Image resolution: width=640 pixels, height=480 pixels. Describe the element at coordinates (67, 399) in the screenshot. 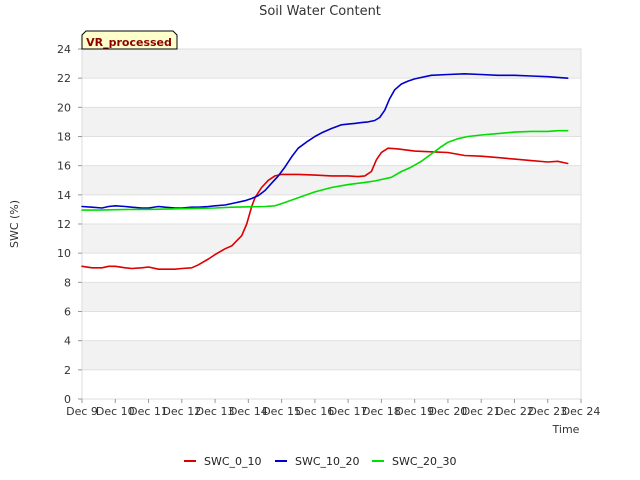

I see `y-tick-label: 0` at that location.